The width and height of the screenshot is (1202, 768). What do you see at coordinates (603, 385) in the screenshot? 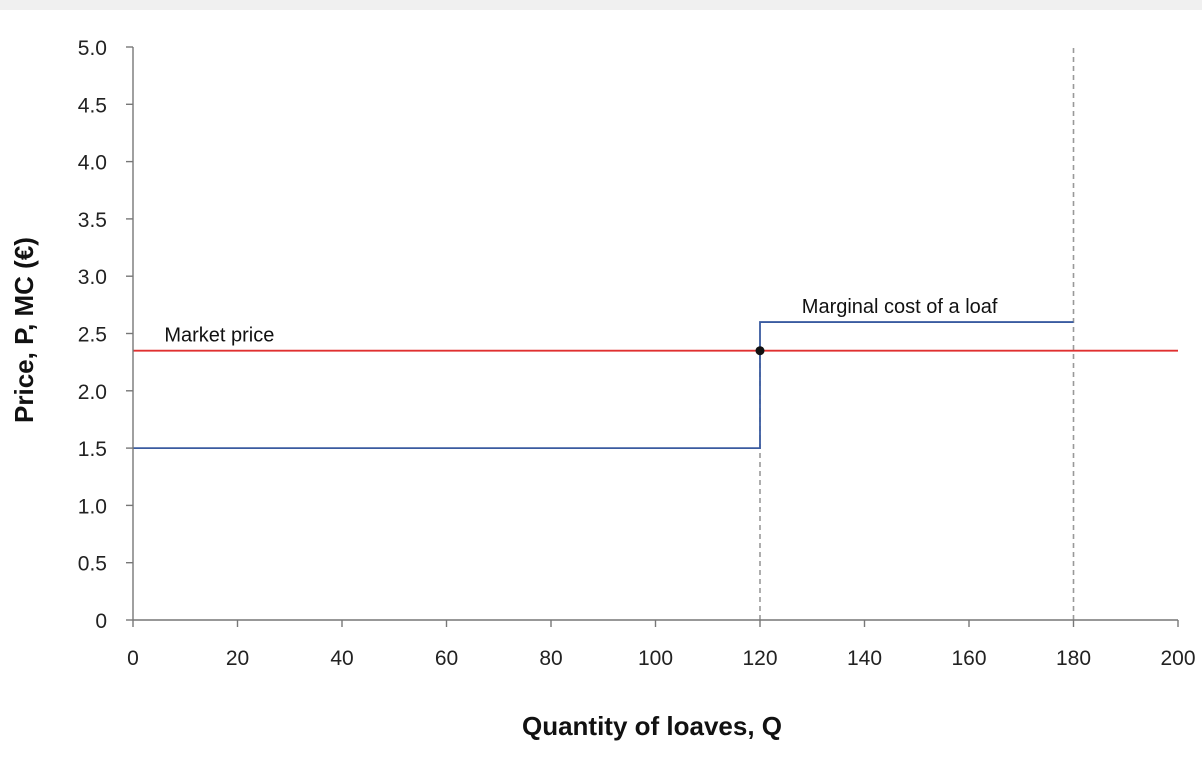
I see `marginal-cost-line` at bounding box center [603, 385].